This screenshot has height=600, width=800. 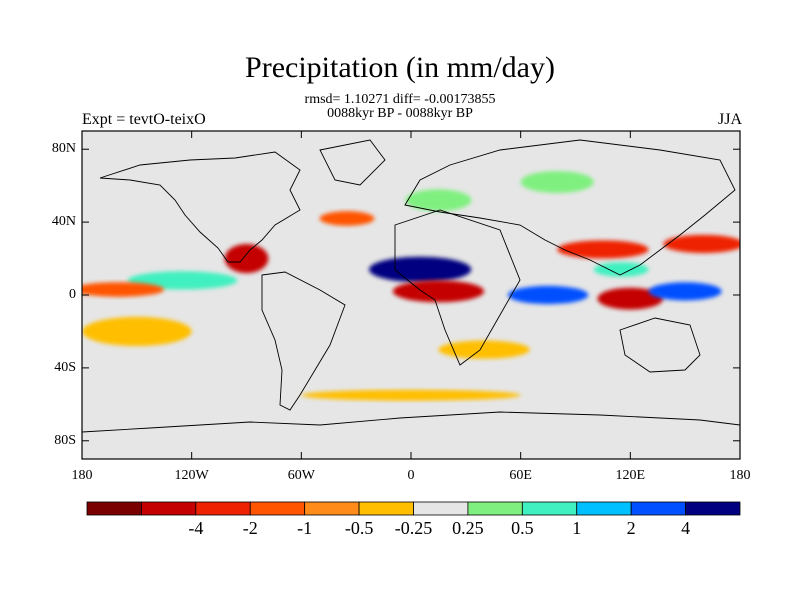 I want to click on anomaly-southern-ocean-dry, so click(x=411, y=395).